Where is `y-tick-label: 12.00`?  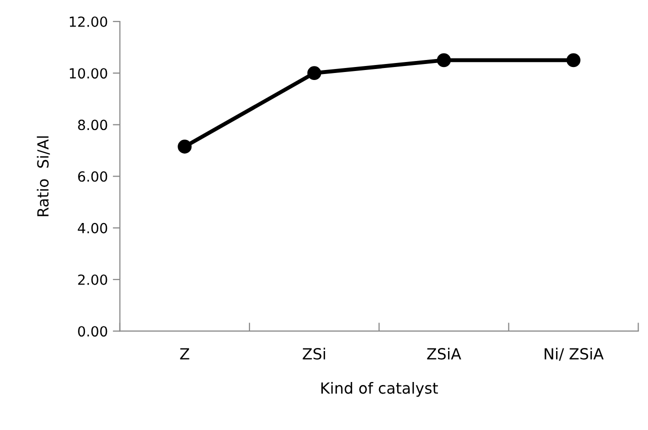
y-tick-label: 12.00 is located at coordinates (89, 21).